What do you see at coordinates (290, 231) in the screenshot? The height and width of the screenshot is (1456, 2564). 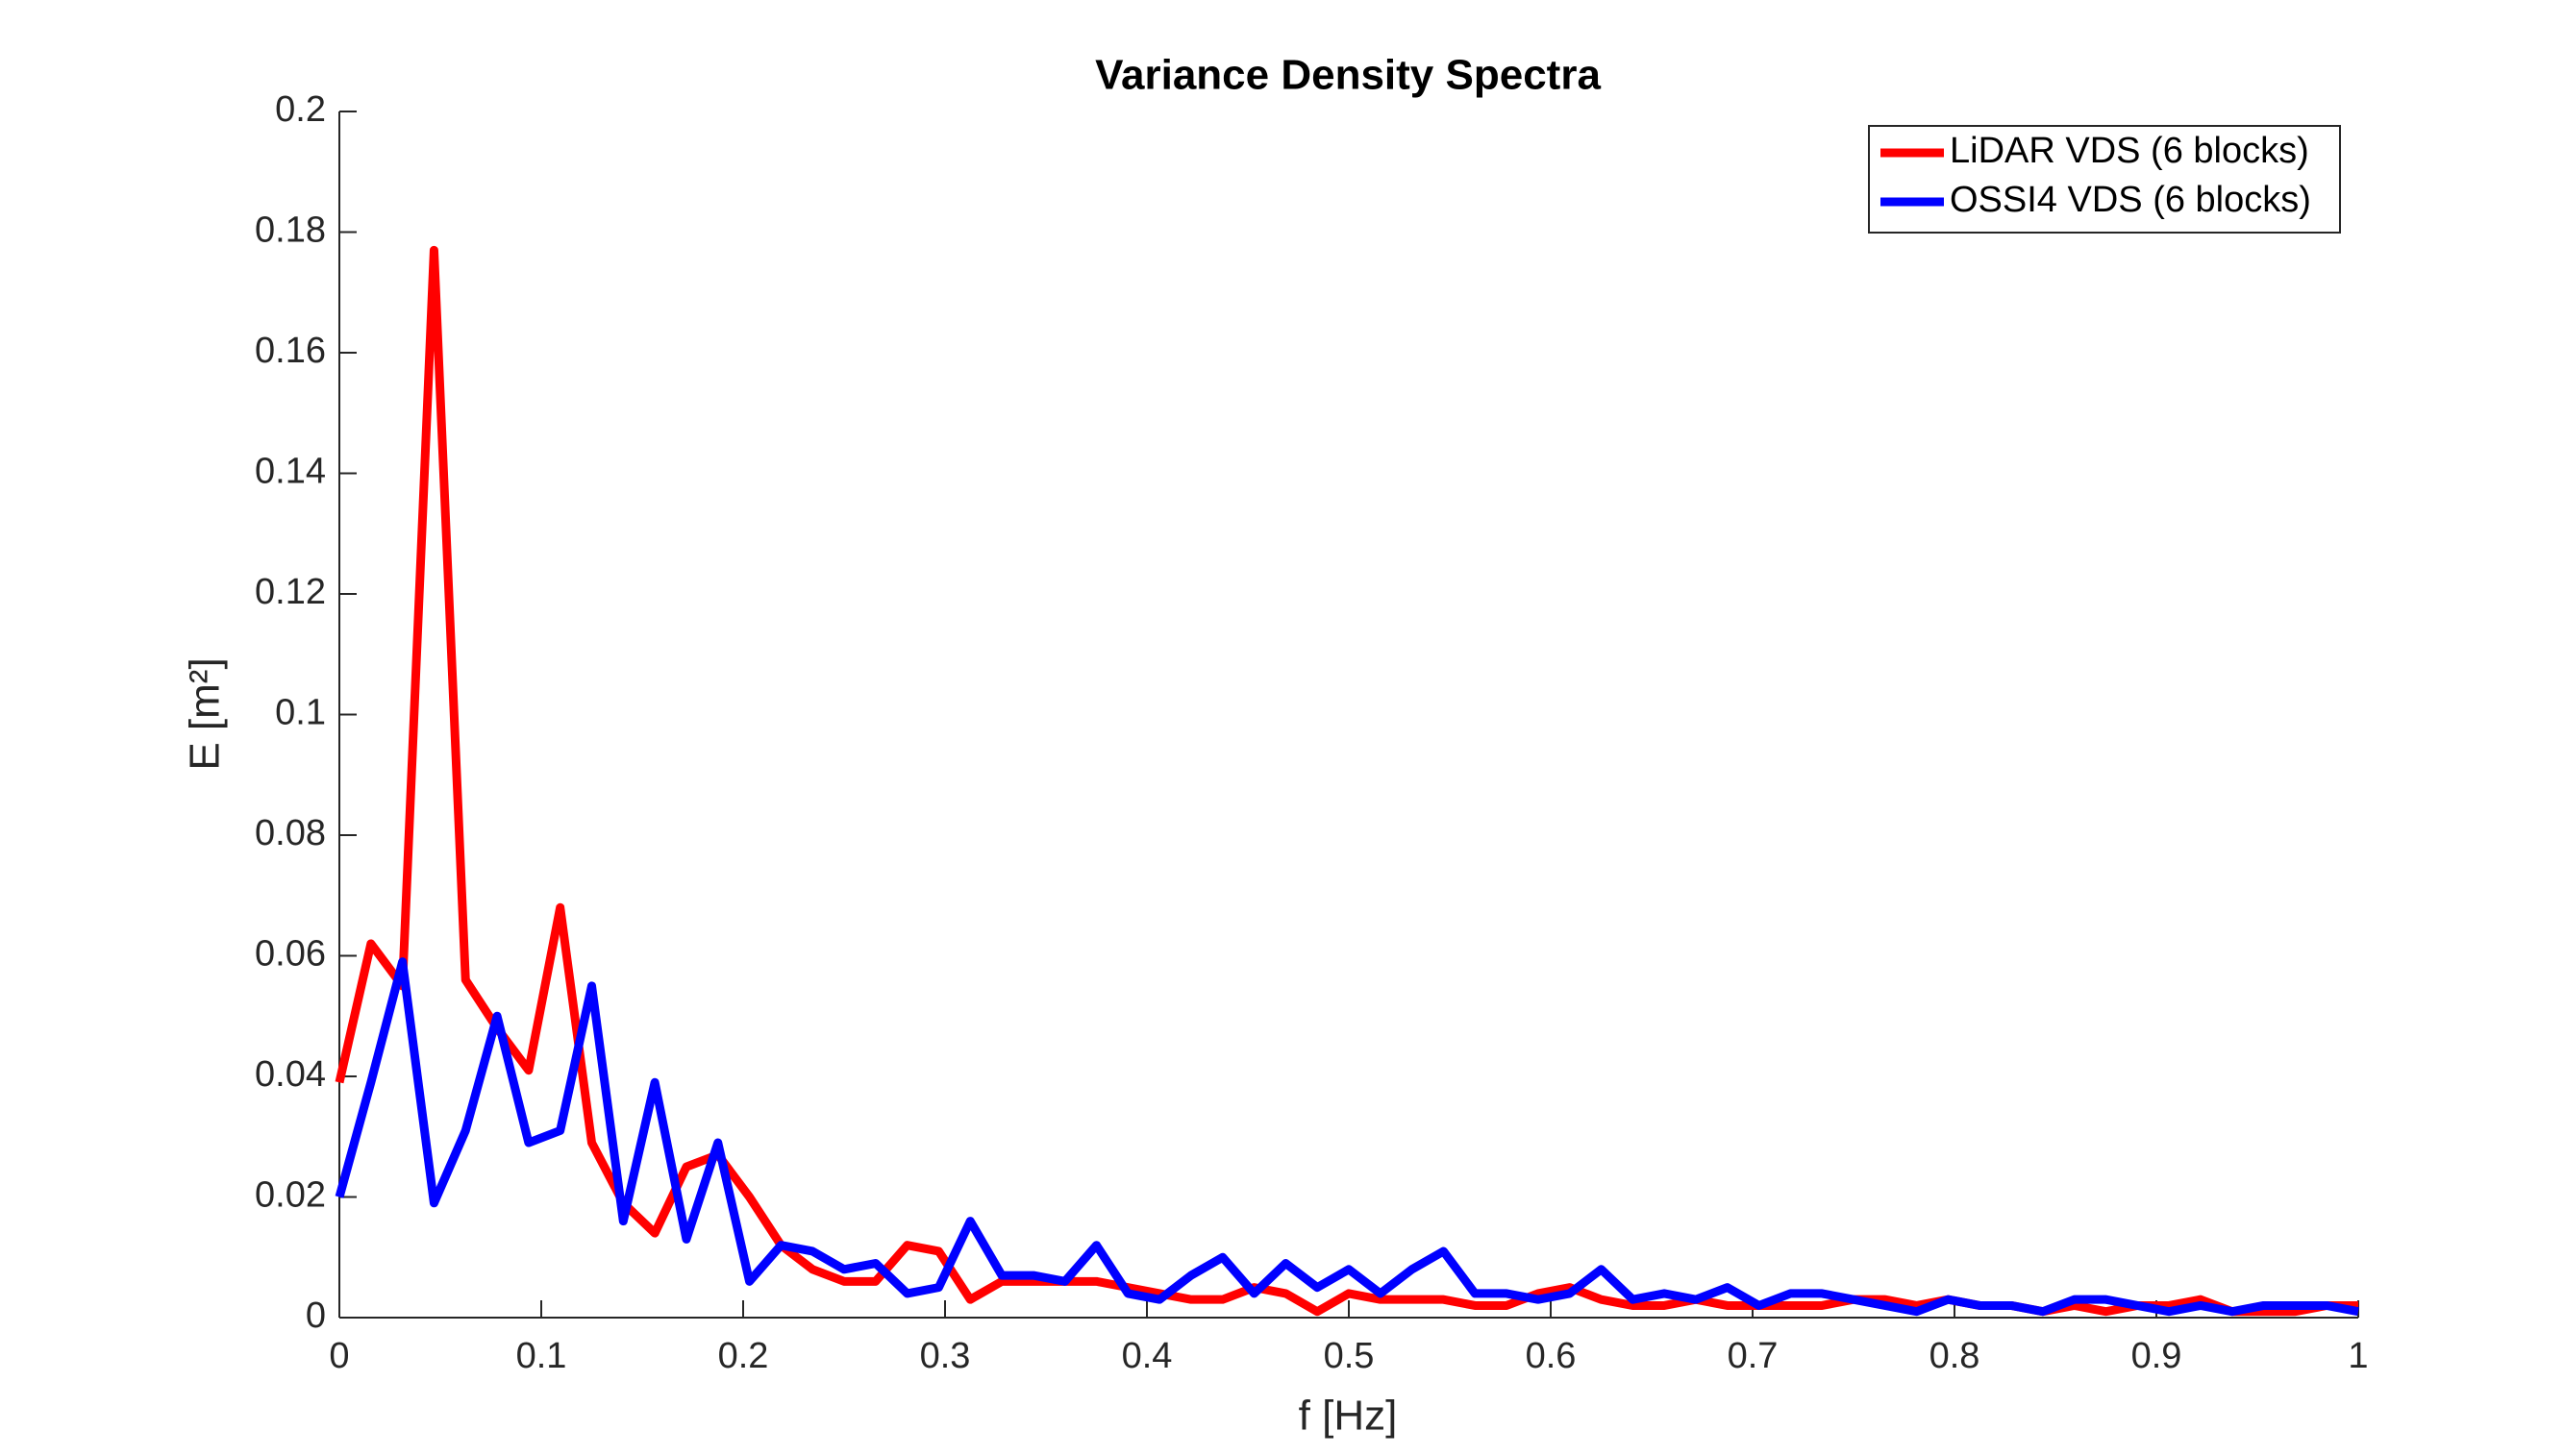 I see `y-tick-label: 0.18` at bounding box center [290, 231].